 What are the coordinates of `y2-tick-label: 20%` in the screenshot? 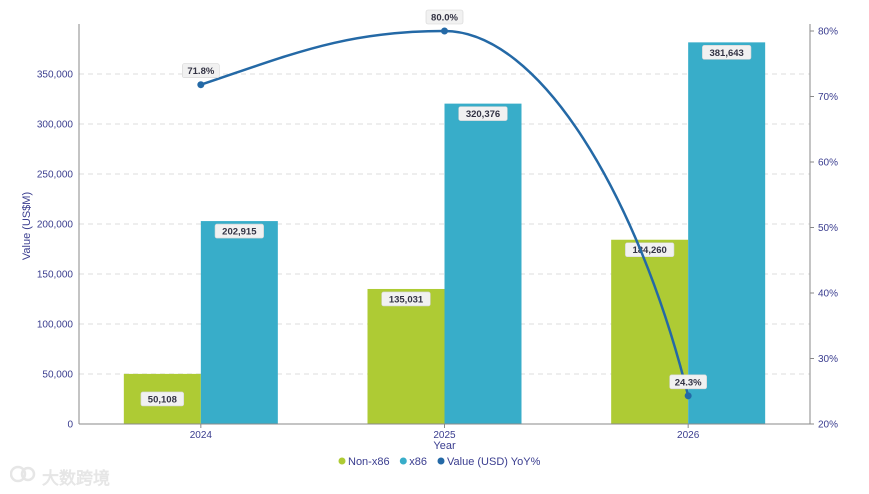 It's located at (828, 425).